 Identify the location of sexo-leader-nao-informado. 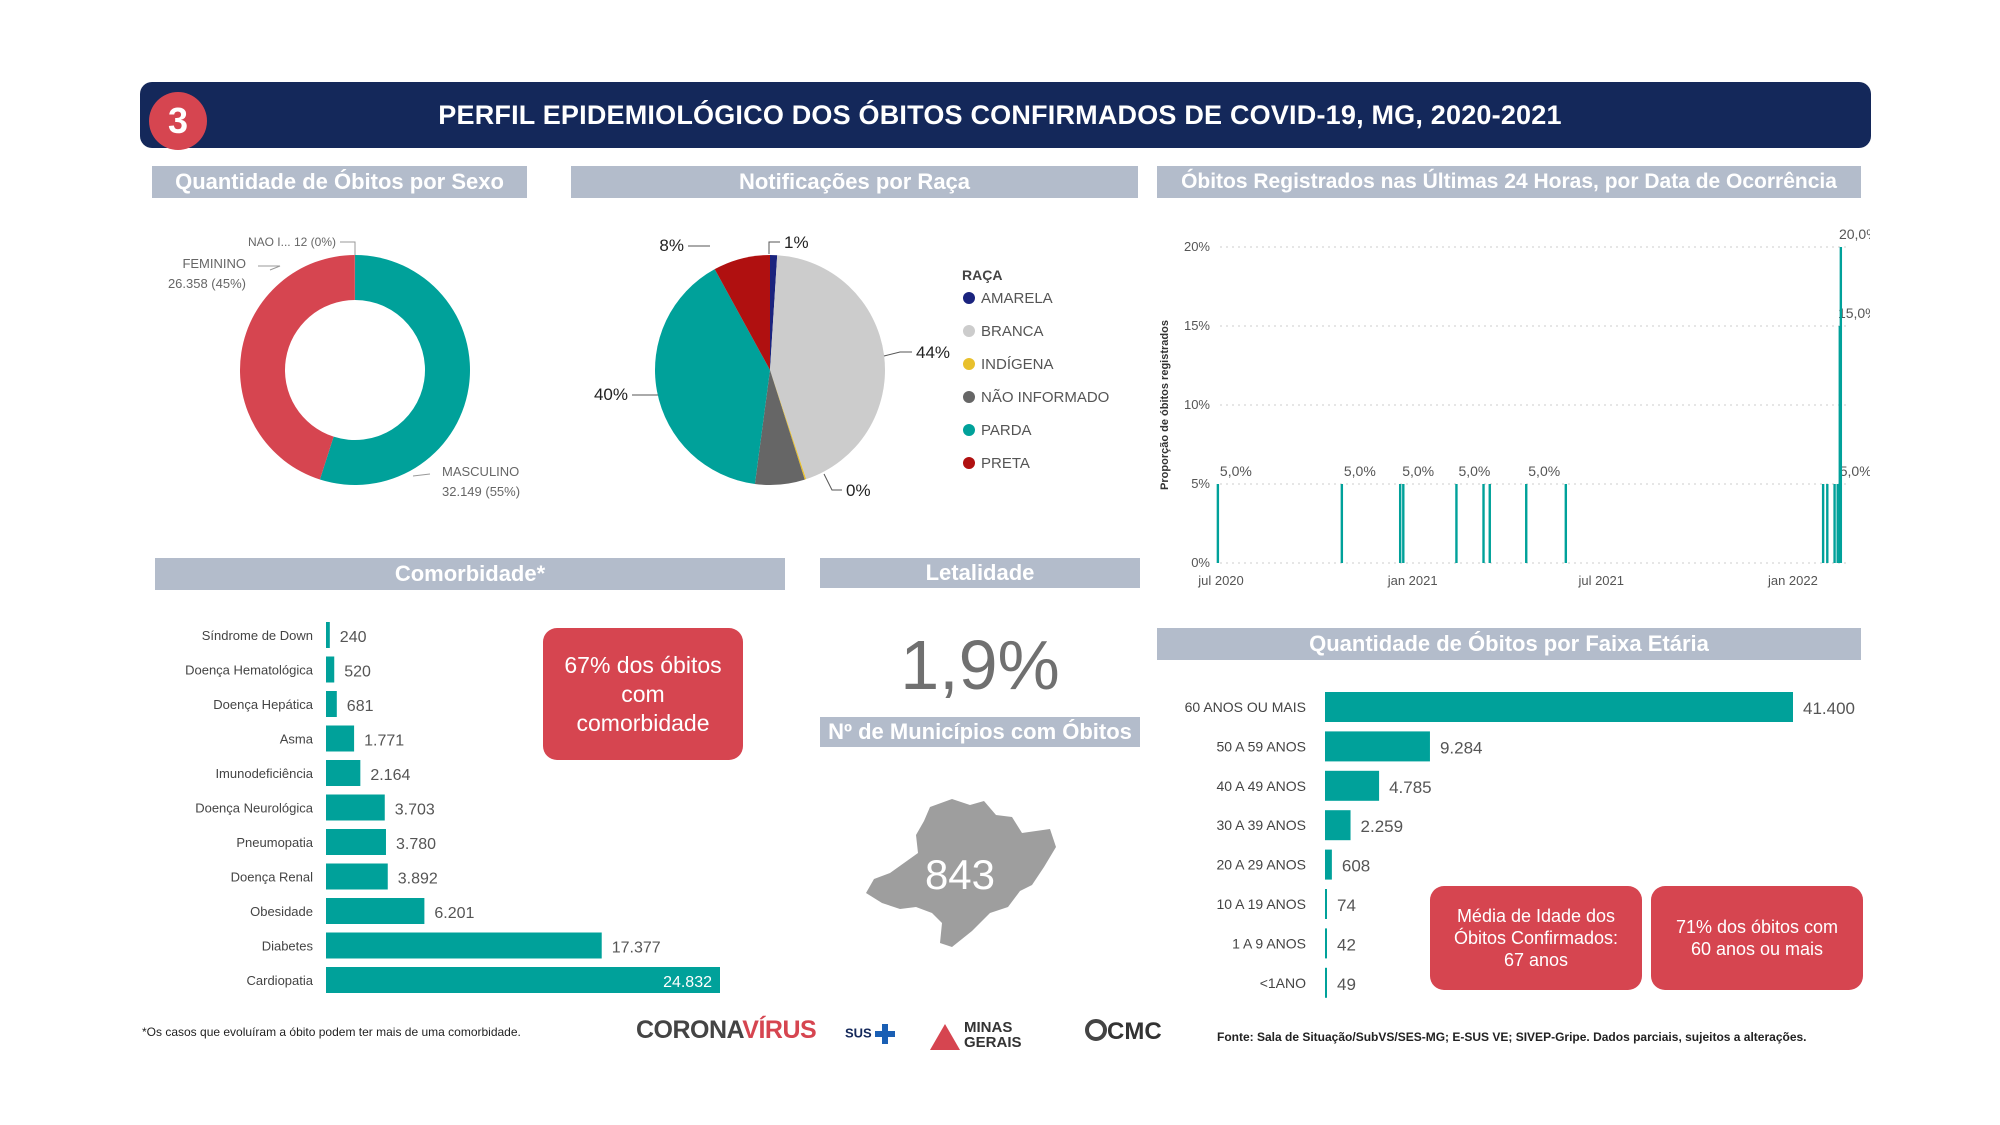
(348, 248).